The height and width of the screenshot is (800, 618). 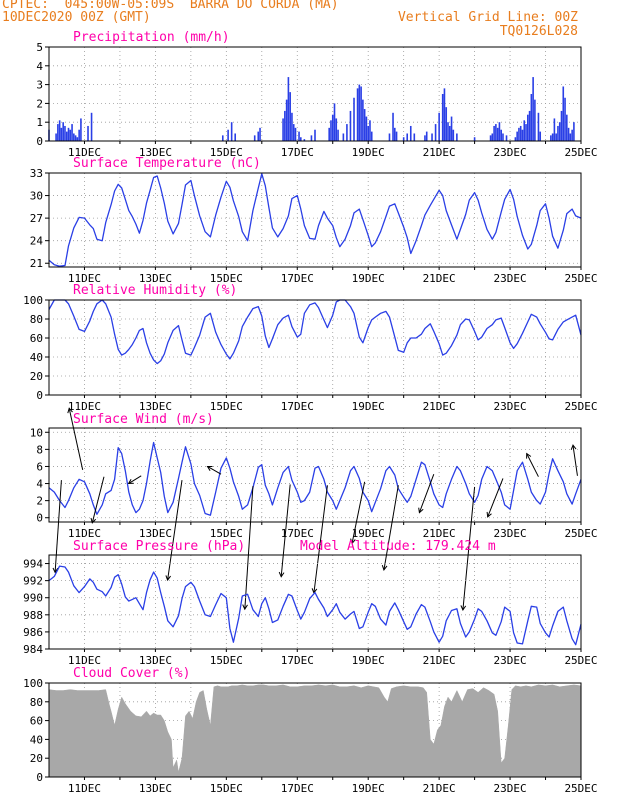 I want to click on header-datetime: 10DEC2020 00Z (GMT), so click(x=76, y=17).